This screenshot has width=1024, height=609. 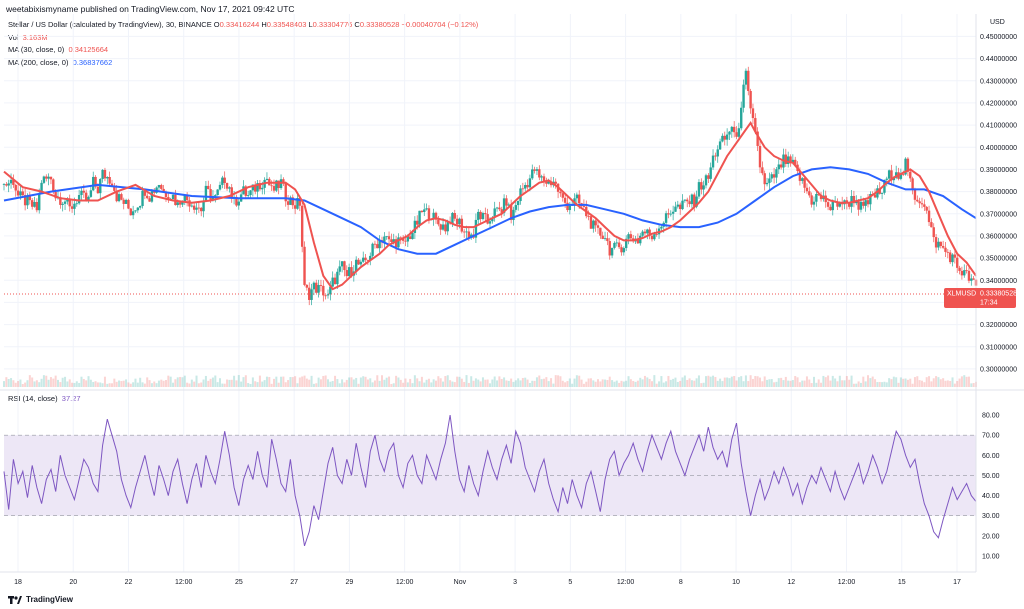 What do you see at coordinates (44, 398) in the screenshot?
I see `rsi-legend: RSI (14, close) 37.27` at bounding box center [44, 398].